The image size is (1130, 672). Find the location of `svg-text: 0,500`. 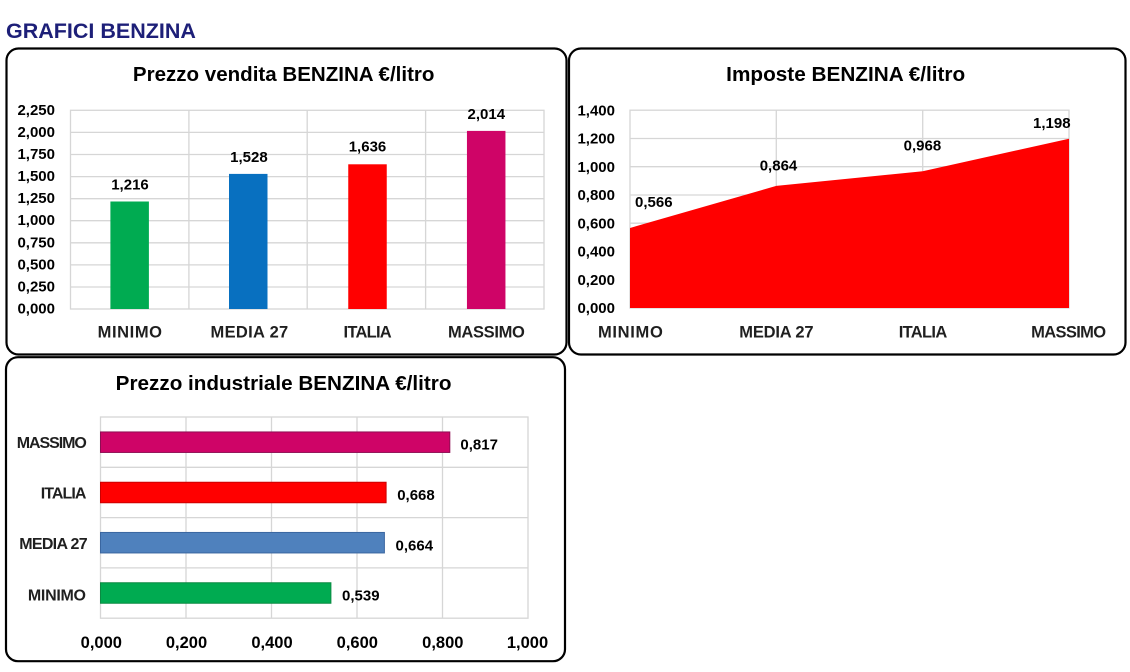

svg-text: 0,500 is located at coordinates (36, 264).